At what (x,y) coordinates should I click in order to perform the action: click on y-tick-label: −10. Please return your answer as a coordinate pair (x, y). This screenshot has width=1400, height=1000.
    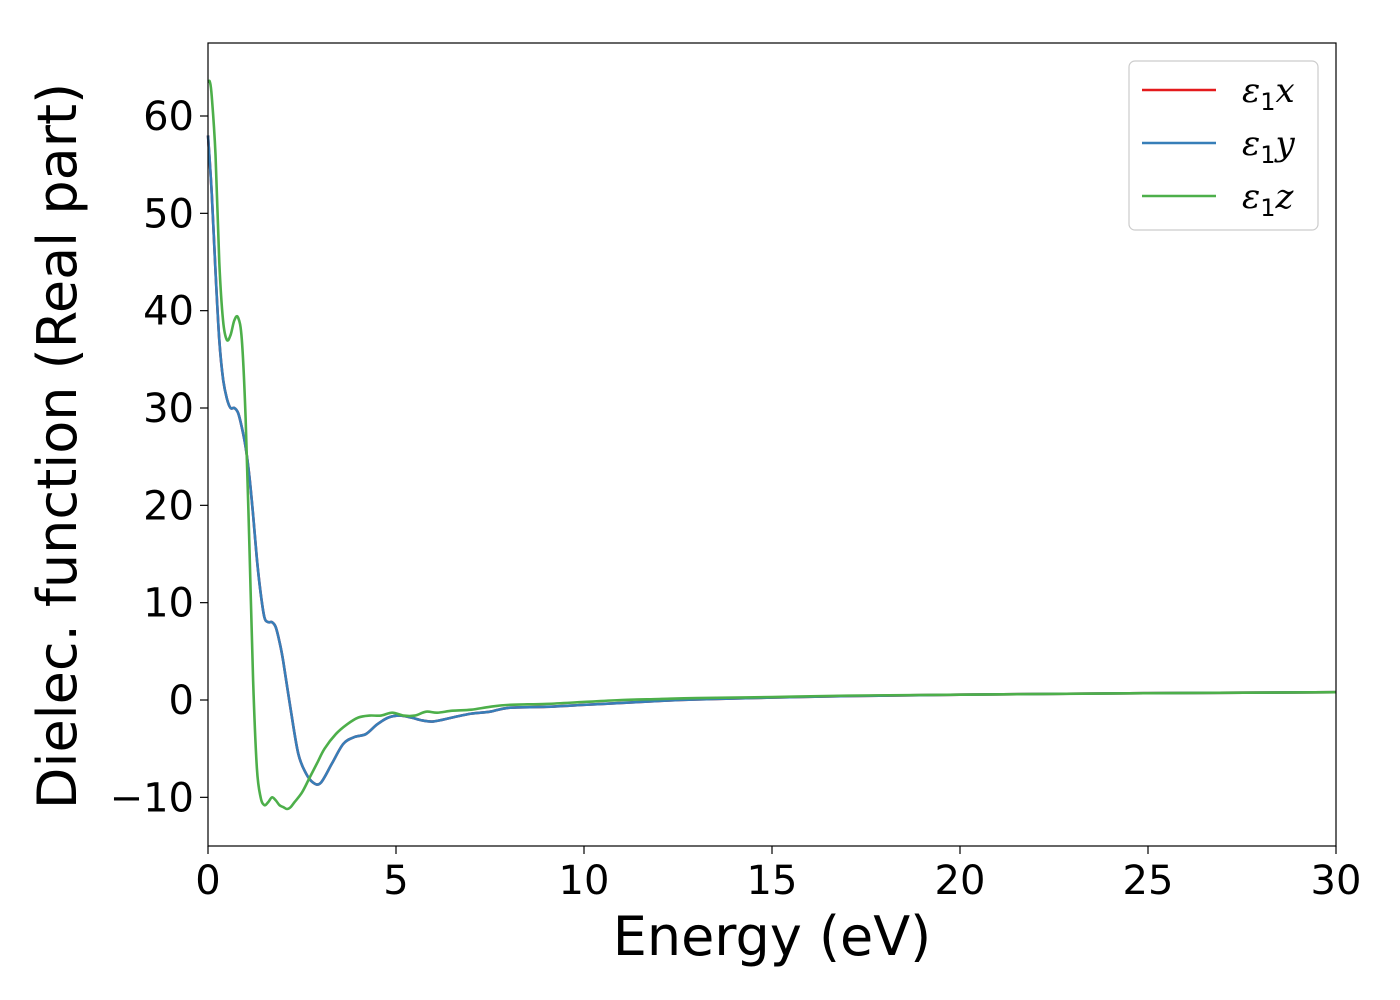
    Looking at the image, I should click on (152, 798).